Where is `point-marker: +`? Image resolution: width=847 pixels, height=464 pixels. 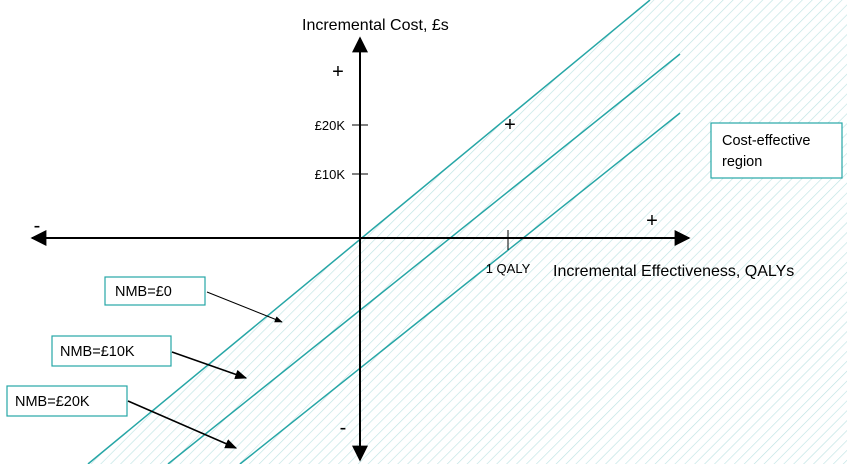
point-marker: + is located at coordinates (510, 125).